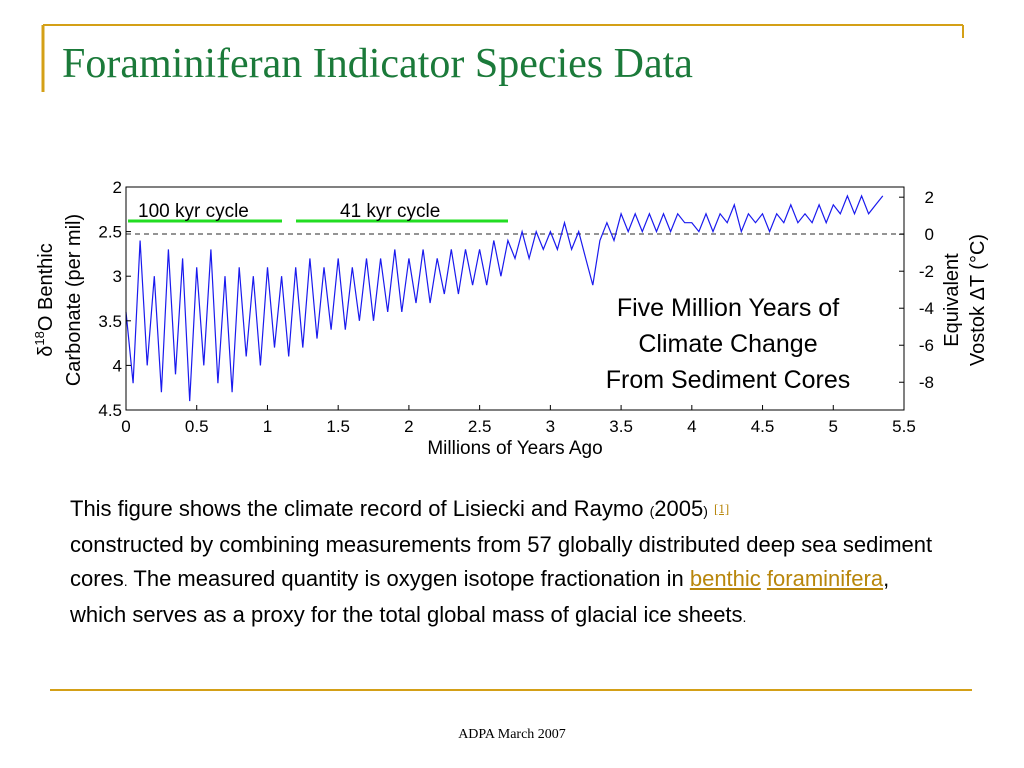  What do you see at coordinates (74, 300) in the screenshot?
I see `y-axis-label: Carbonate (per mil)` at bounding box center [74, 300].